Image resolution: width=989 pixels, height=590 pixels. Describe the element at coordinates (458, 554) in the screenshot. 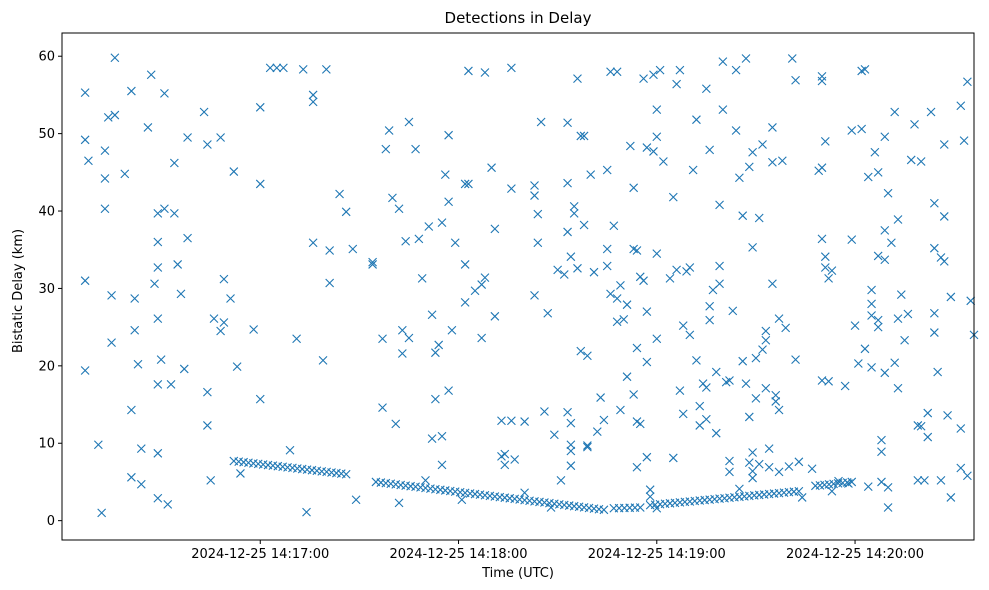

I see `x-tick-label: 2024-12-25 14:18:00` at that location.